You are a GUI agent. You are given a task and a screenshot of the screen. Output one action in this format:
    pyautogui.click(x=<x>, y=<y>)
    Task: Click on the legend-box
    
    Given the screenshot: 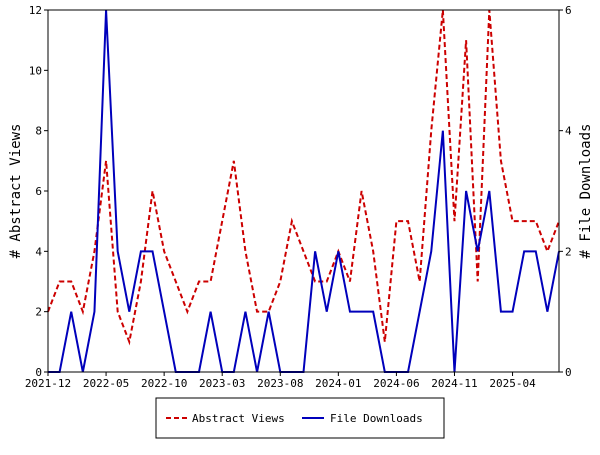 What is the action you would take?
    pyautogui.click(x=300, y=418)
    